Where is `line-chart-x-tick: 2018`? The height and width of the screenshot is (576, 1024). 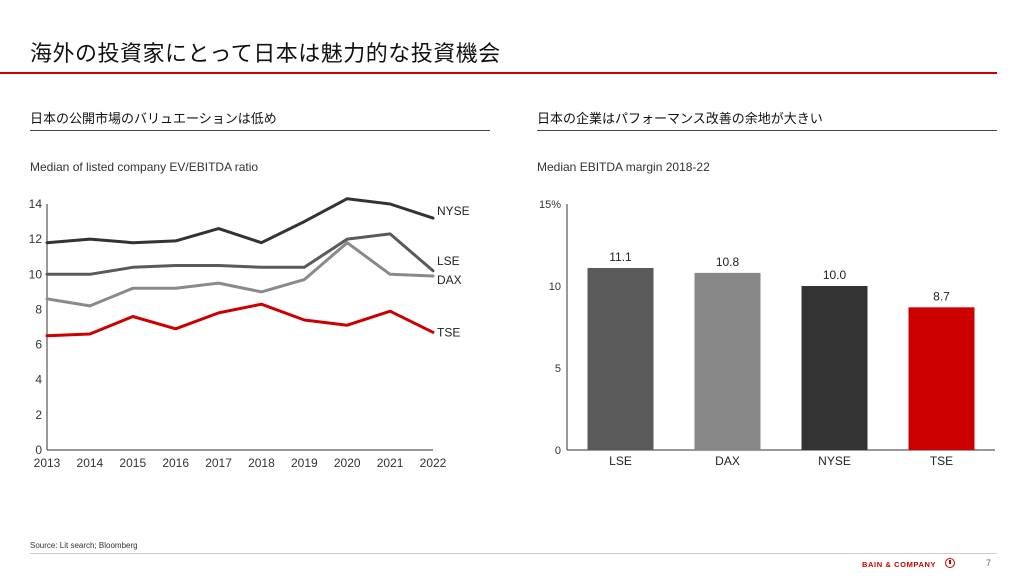
line-chart-x-tick: 2018 is located at coordinates (261, 463).